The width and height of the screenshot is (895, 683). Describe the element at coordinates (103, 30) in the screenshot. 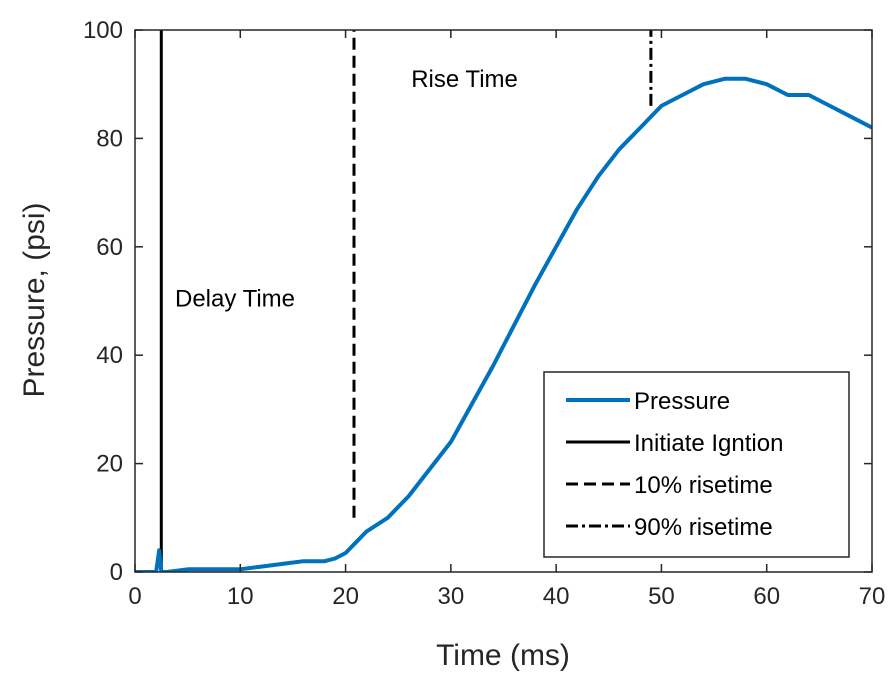

I see `y-tick-label: 100` at that location.